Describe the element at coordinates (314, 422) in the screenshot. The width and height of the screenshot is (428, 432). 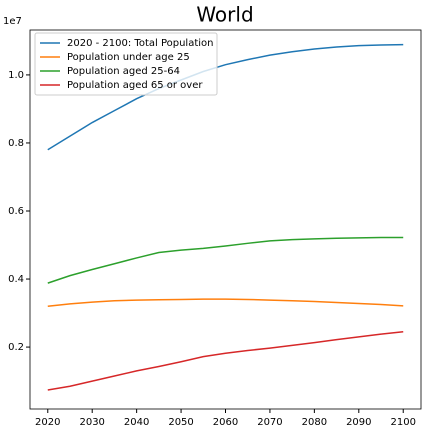
I see `x-tick-label: 2080` at that location.